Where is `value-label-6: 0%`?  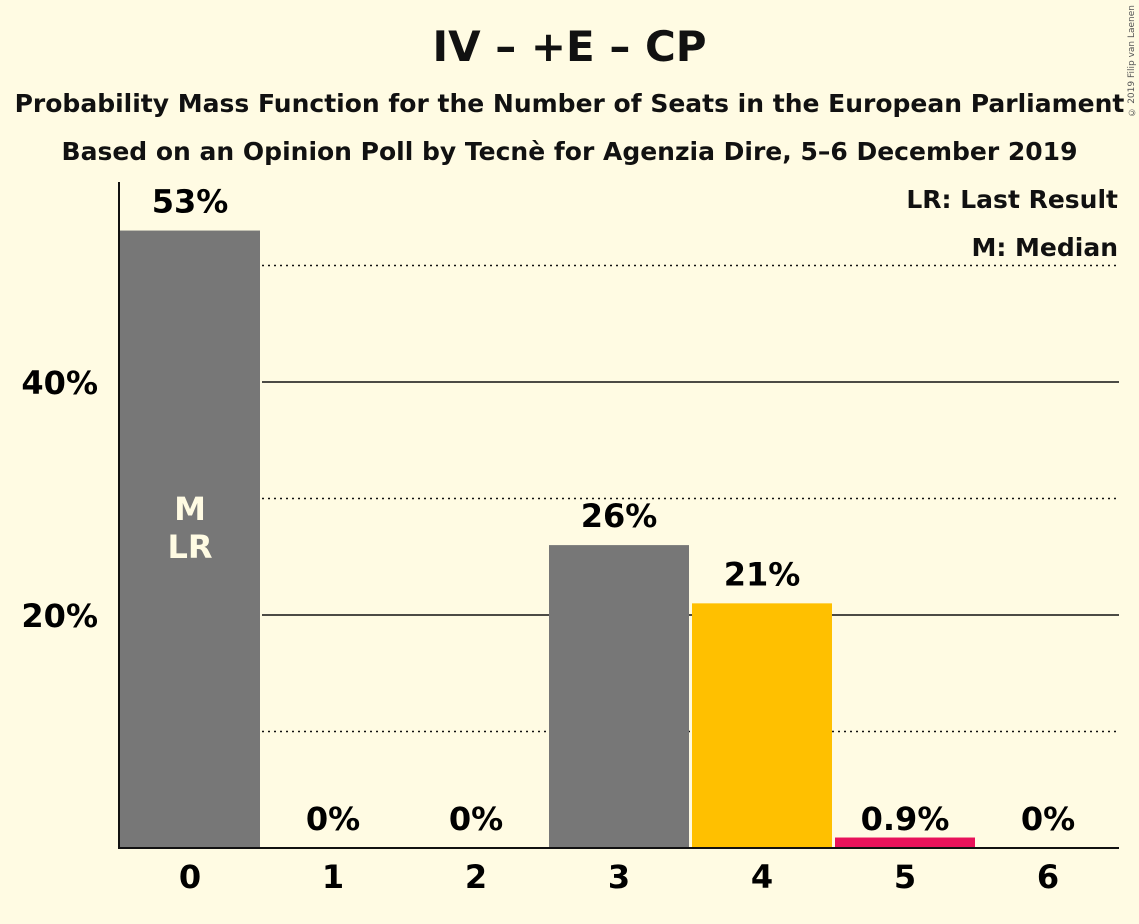 value-label-6: 0% is located at coordinates (1048, 819).